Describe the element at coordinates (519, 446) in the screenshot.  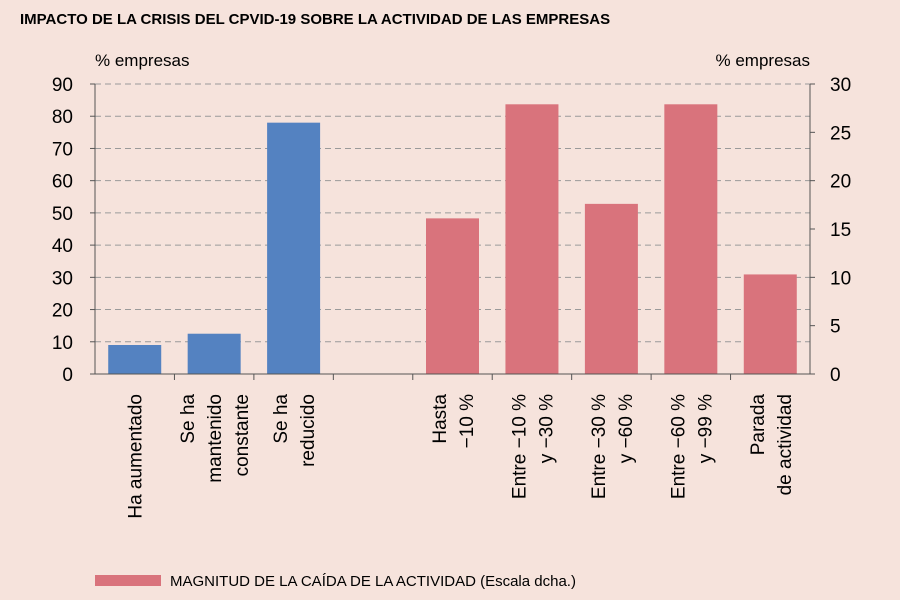
I see `category-label-line: Entre −10 %` at that location.